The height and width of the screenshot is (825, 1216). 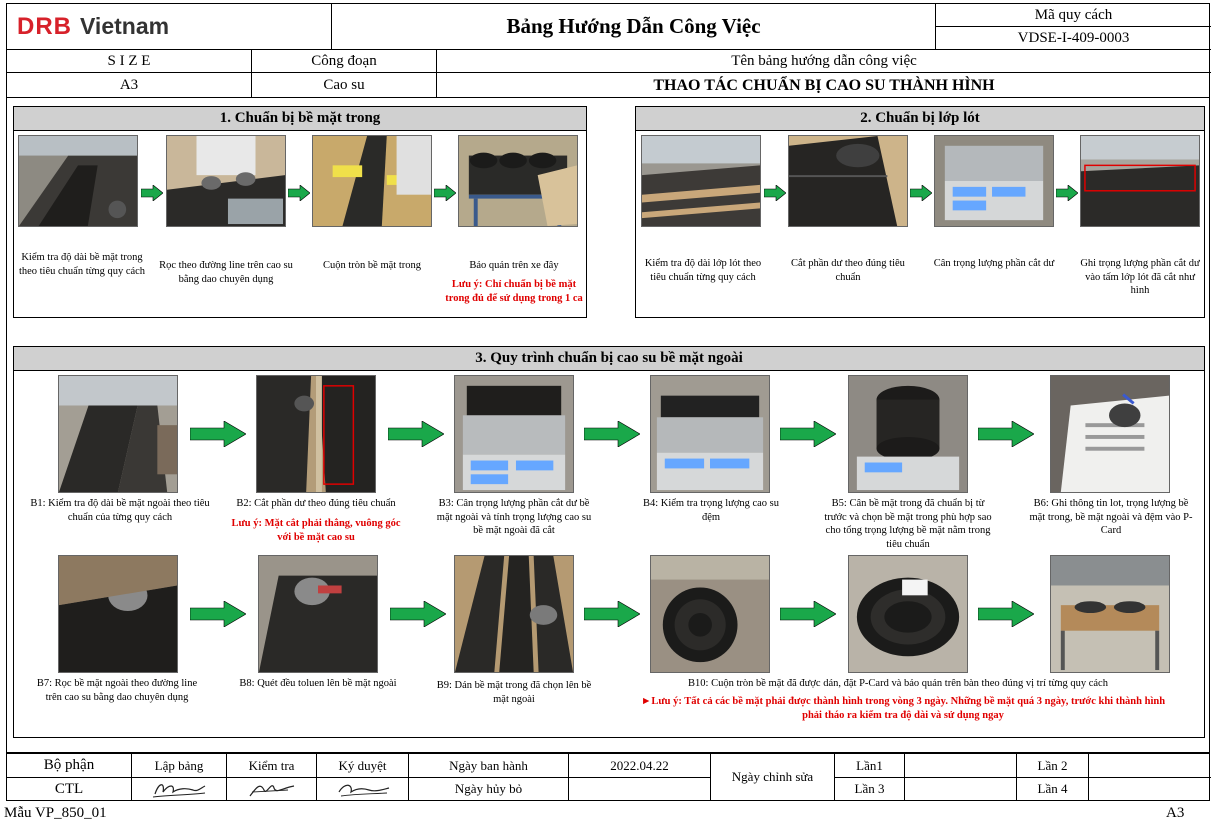 I want to click on guide-name-value: THAO TÁC CHUẨN BỊ CAO SU THÀNH HÌNH, so click(x=824, y=85).